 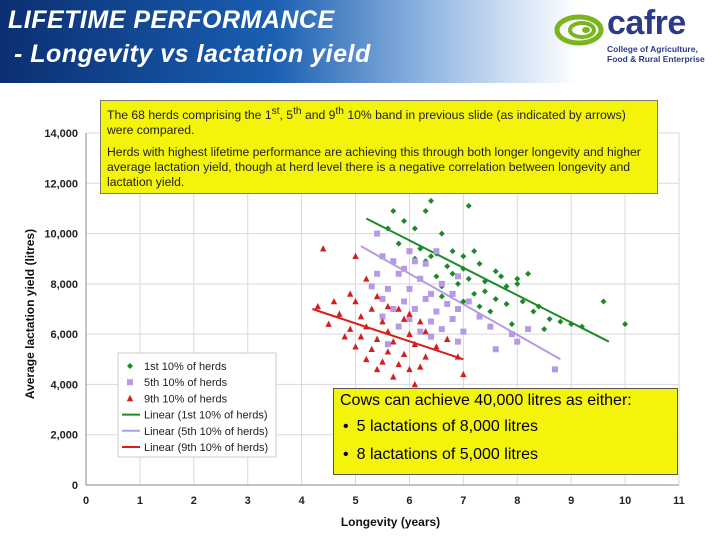 I want to click on callout-bullet-2: • 8 lactations of 5,000 litres, so click(x=507, y=455).